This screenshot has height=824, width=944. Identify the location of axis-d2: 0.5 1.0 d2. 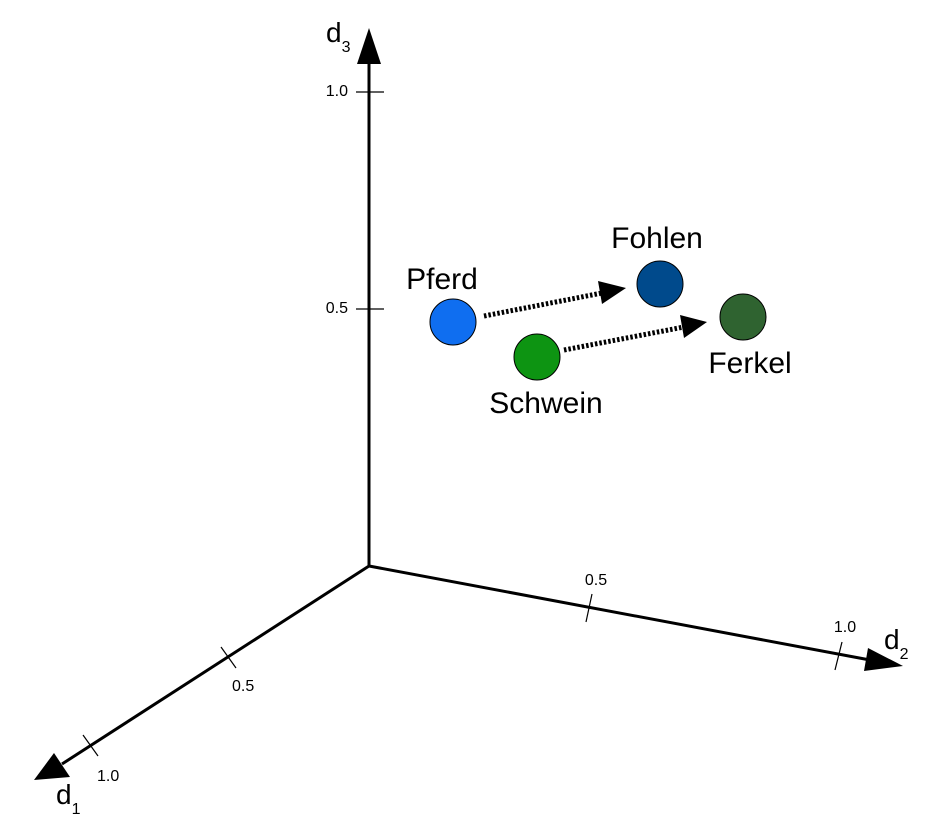
(638, 617).